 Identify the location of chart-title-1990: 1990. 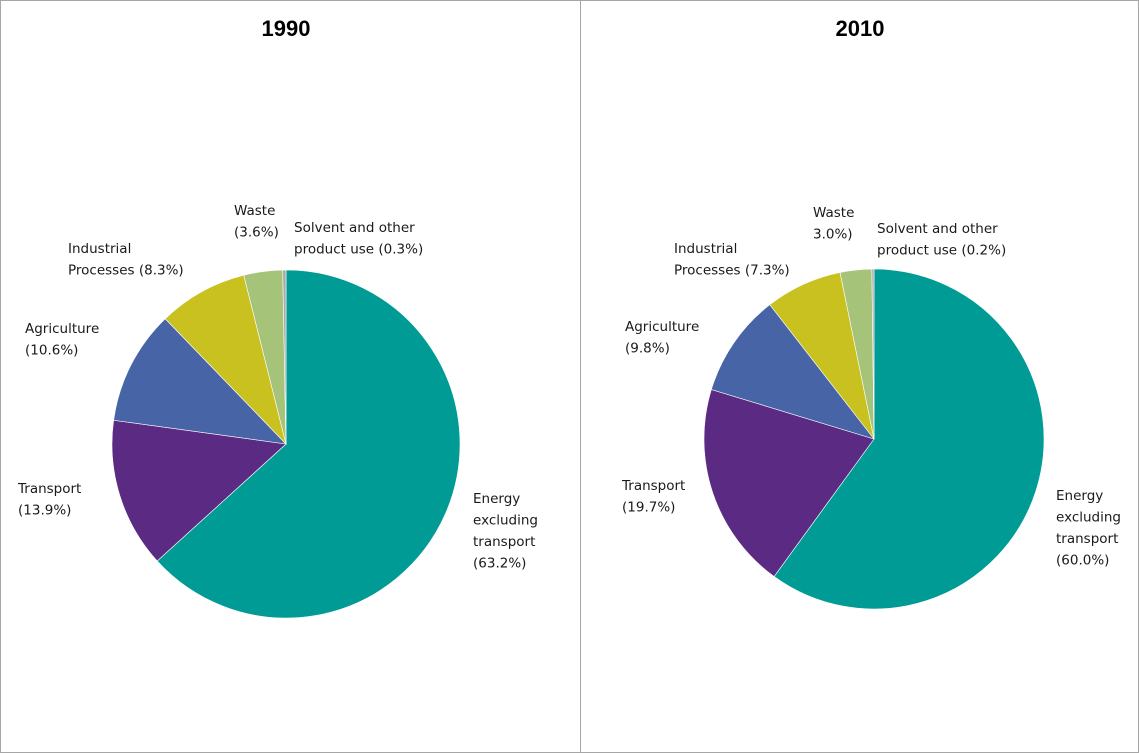
(286, 28).